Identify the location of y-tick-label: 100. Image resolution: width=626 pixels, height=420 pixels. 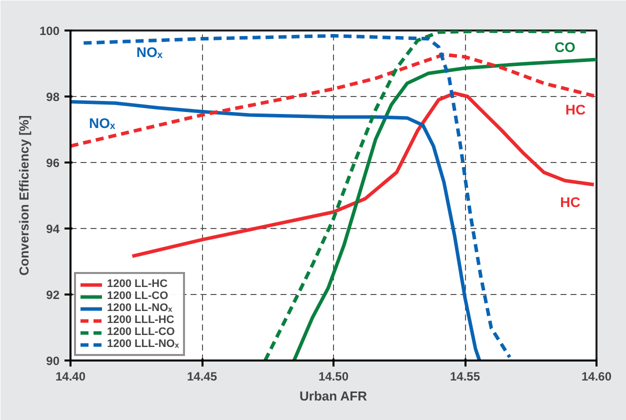
(49, 31).